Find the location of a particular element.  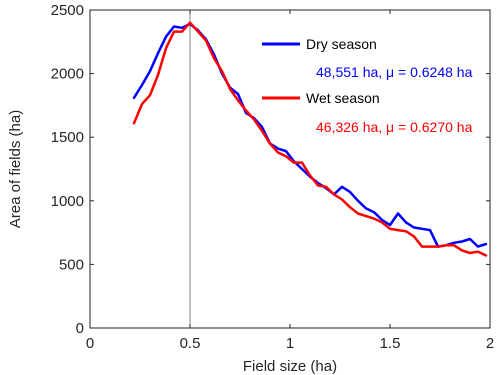

legend-stat-dry-season: 48,551 ha, μ = 0.6248 ha is located at coordinates (394, 72).